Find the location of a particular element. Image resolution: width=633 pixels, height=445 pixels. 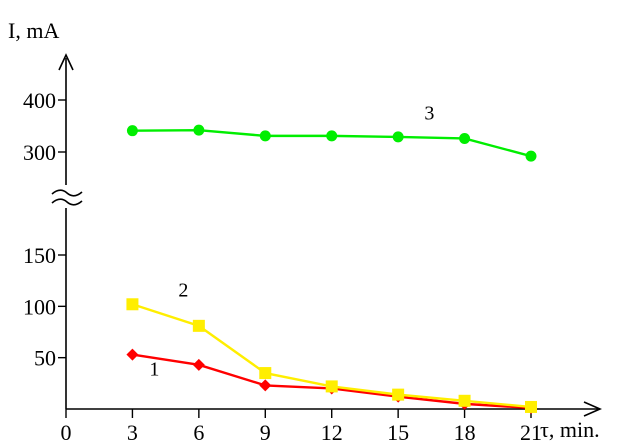

series-label: 2 is located at coordinates (183, 290).